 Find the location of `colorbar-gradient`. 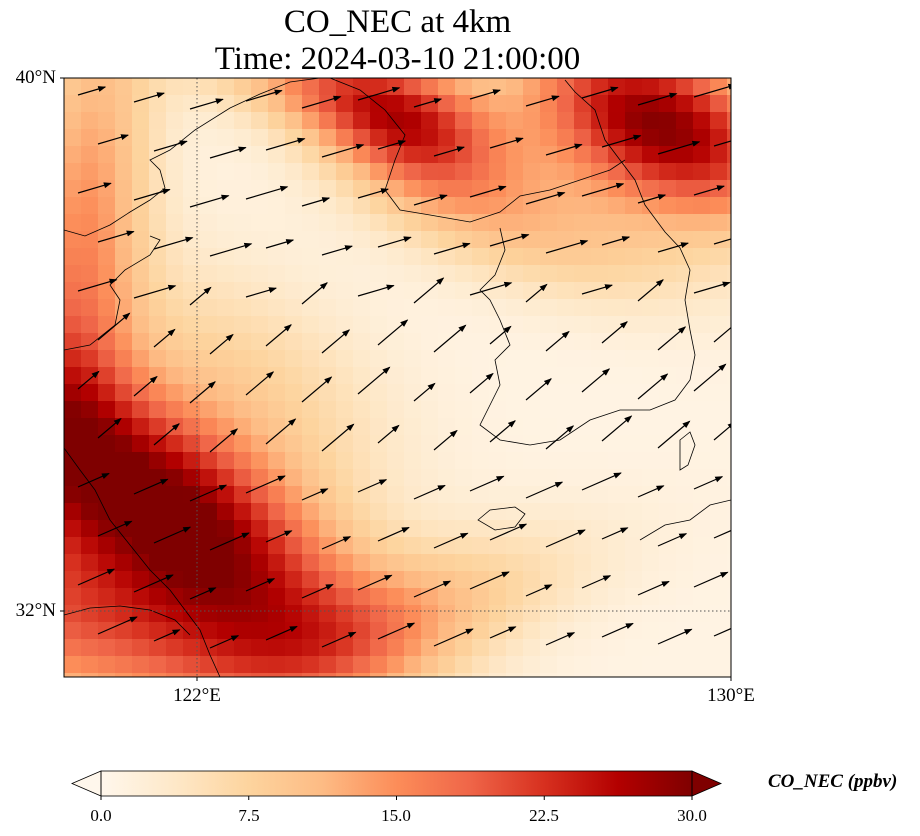

colorbar-gradient is located at coordinates (396, 783).